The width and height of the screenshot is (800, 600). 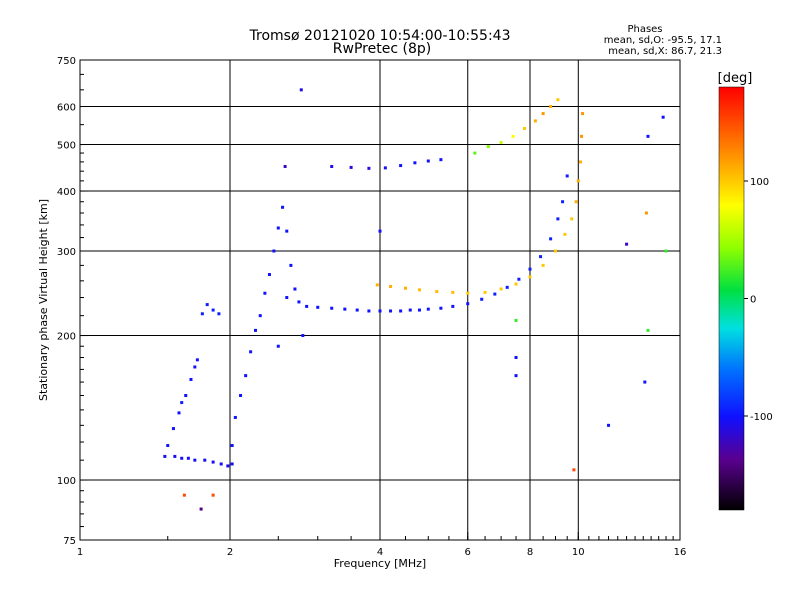 What do you see at coordinates (66, 146) in the screenshot?
I see `y-tick-label: 500` at bounding box center [66, 146].